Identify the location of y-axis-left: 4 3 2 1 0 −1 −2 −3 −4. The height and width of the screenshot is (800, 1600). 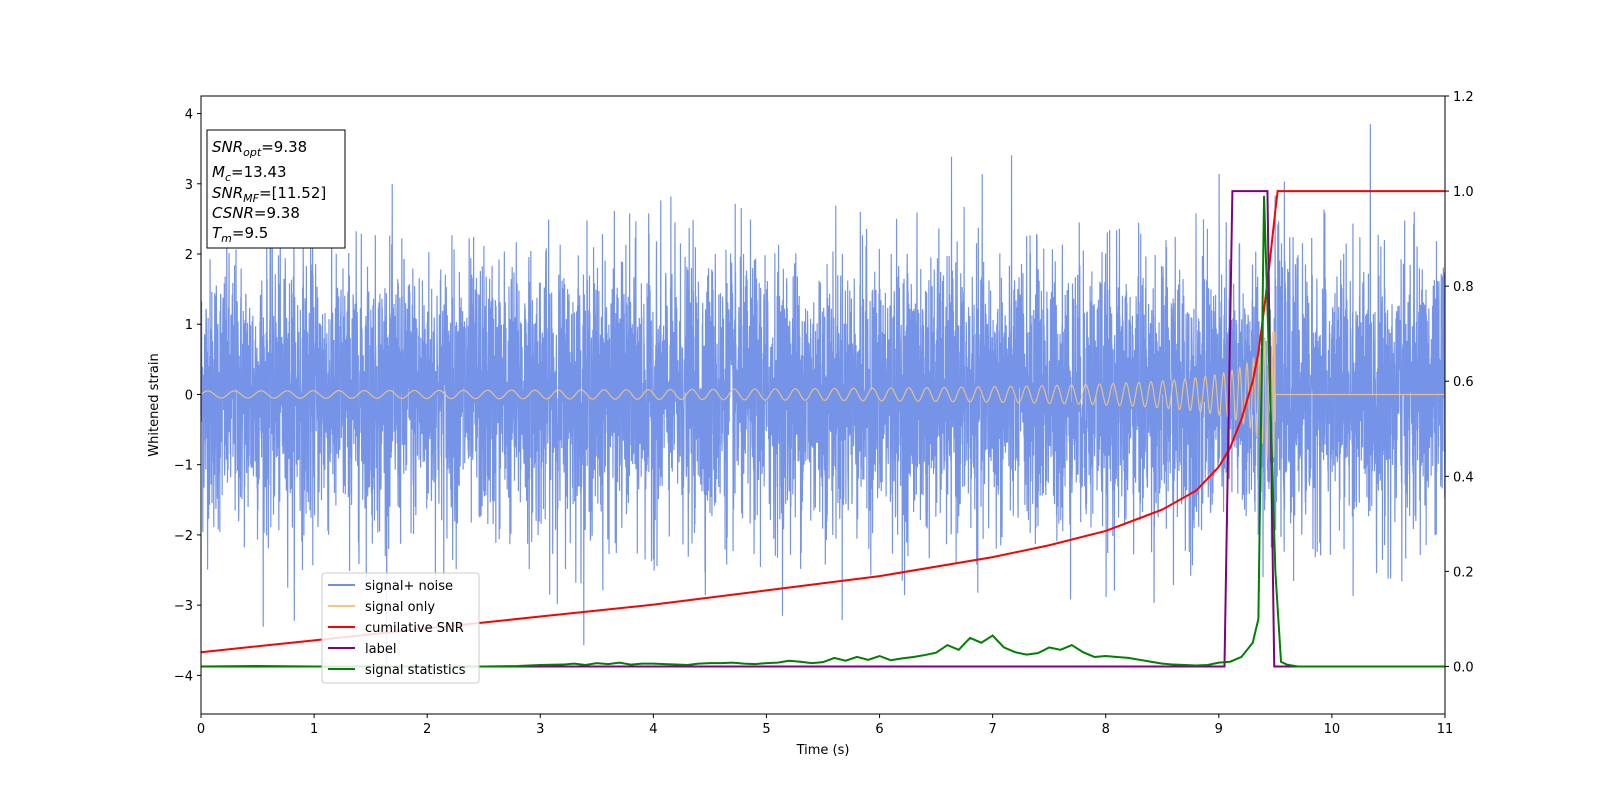
(187, 396).